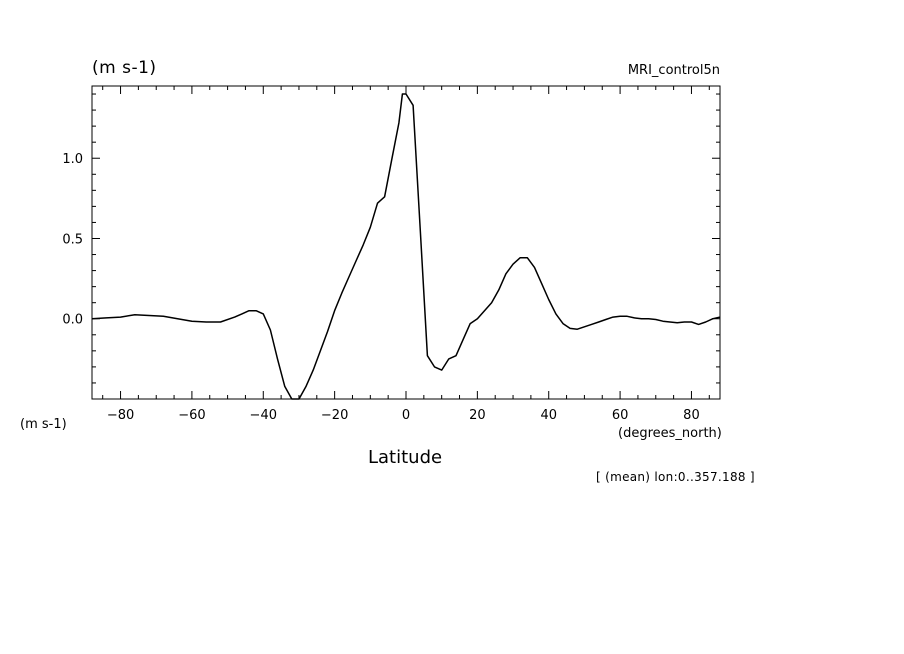  I want to click on x-tick-label: 60, so click(620, 415).